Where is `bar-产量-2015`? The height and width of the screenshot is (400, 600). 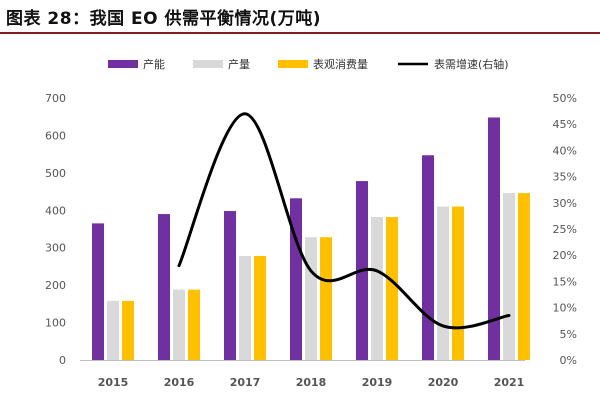 bar-产量-2015 is located at coordinates (113, 330).